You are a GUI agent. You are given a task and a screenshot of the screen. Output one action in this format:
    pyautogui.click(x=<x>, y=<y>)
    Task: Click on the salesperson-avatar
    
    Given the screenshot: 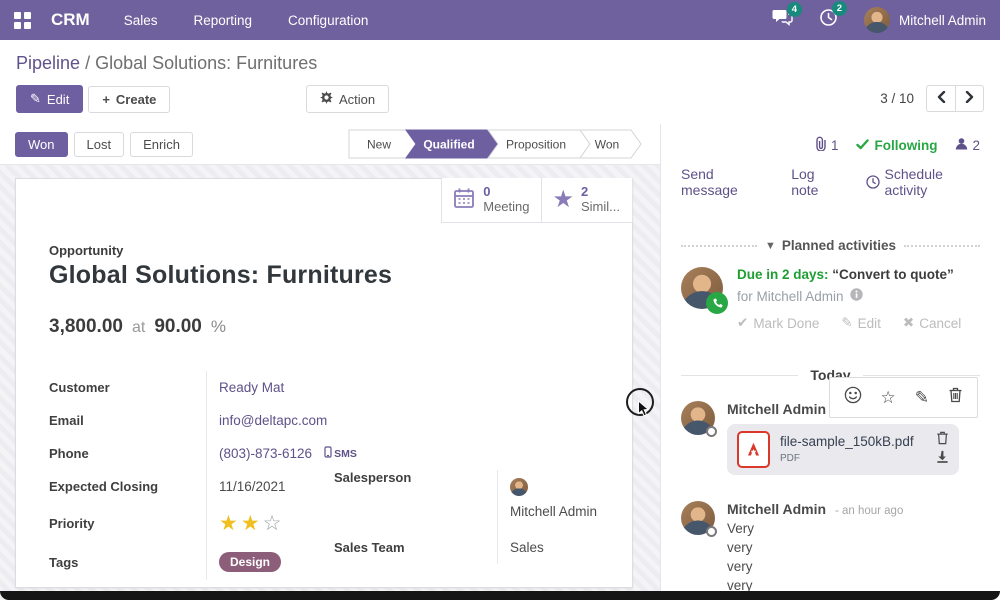 What is the action you would take?
    pyautogui.click(x=519, y=487)
    